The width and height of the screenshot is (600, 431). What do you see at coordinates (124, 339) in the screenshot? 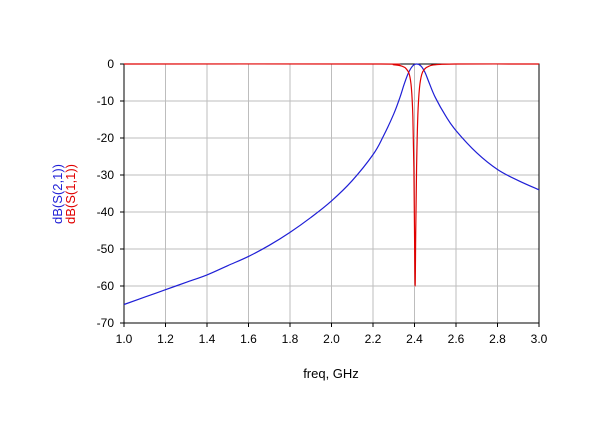
I see `x-tick-label: 1.0` at bounding box center [124, 339].